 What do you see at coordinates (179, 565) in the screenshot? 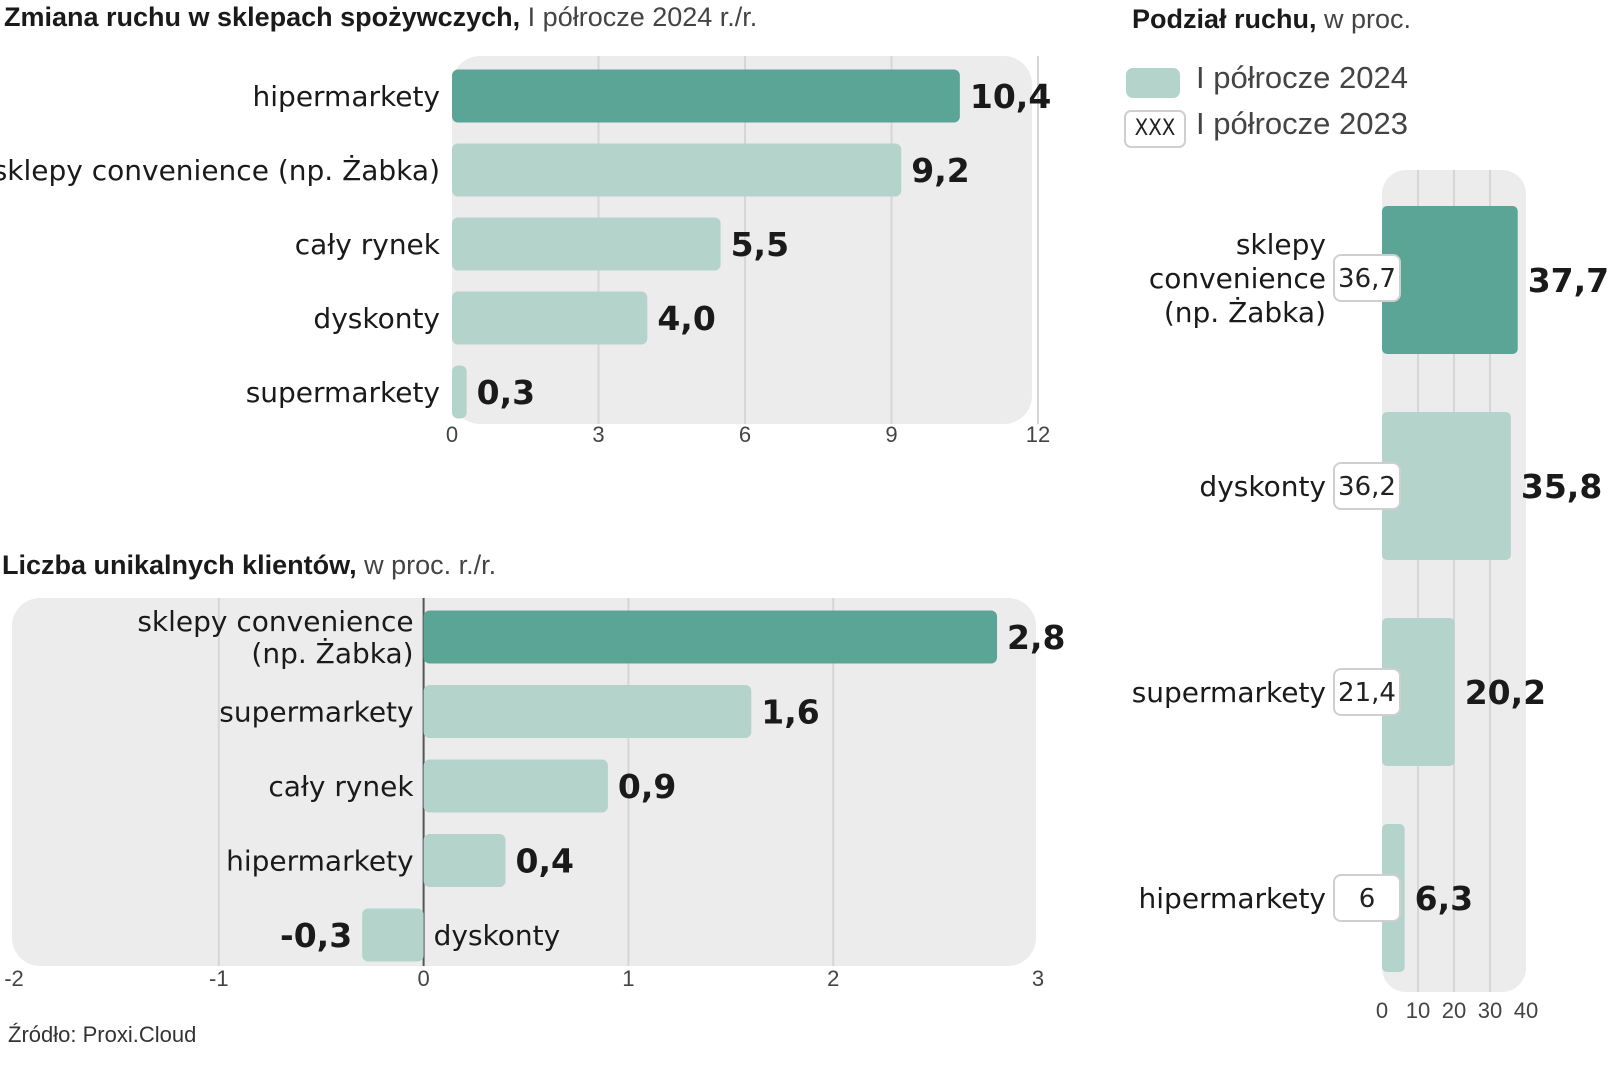
I see `chart2-title-bold: Liczba unikalnych klientów,` at bounding box center [179, 565].